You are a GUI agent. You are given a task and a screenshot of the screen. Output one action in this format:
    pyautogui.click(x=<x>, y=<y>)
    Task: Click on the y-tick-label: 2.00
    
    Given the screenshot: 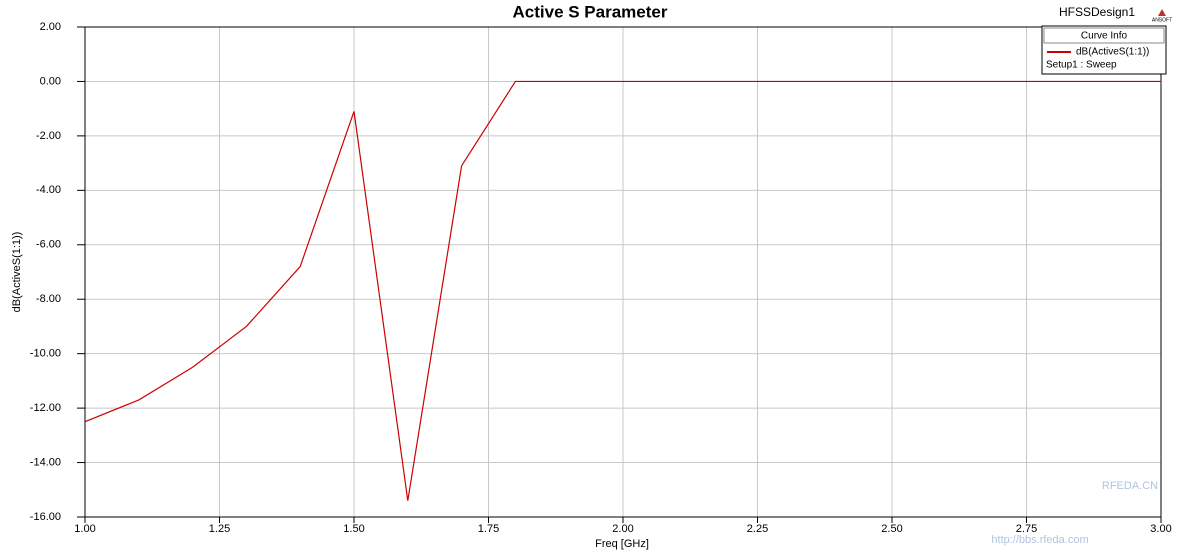 What is the action you would take?
    pyautogui.click(x=50, y=27)
    